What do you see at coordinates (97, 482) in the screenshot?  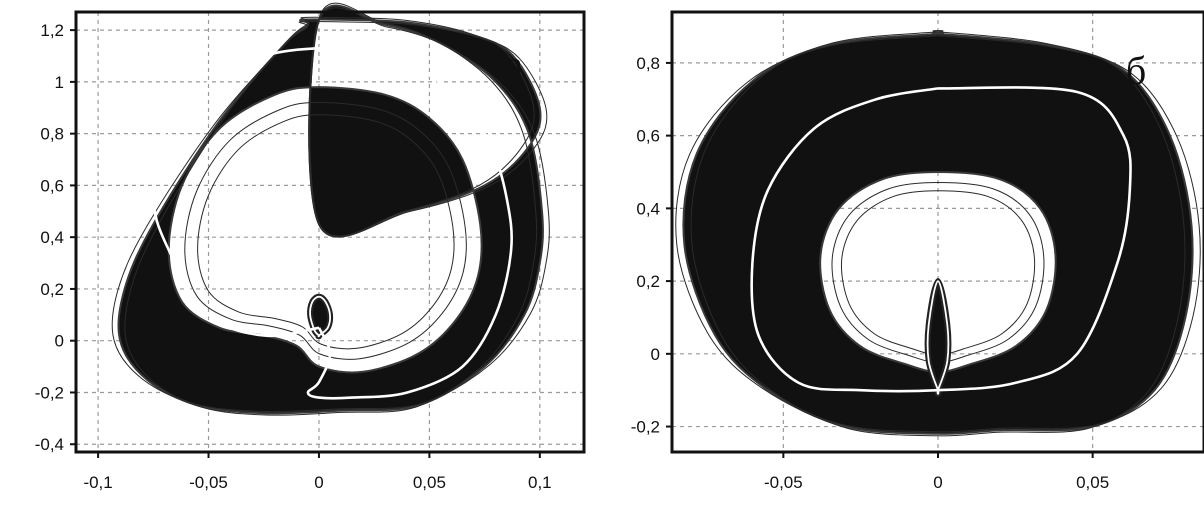 I see `x-tick-label: -0,1` at bounding box center [97, 482].